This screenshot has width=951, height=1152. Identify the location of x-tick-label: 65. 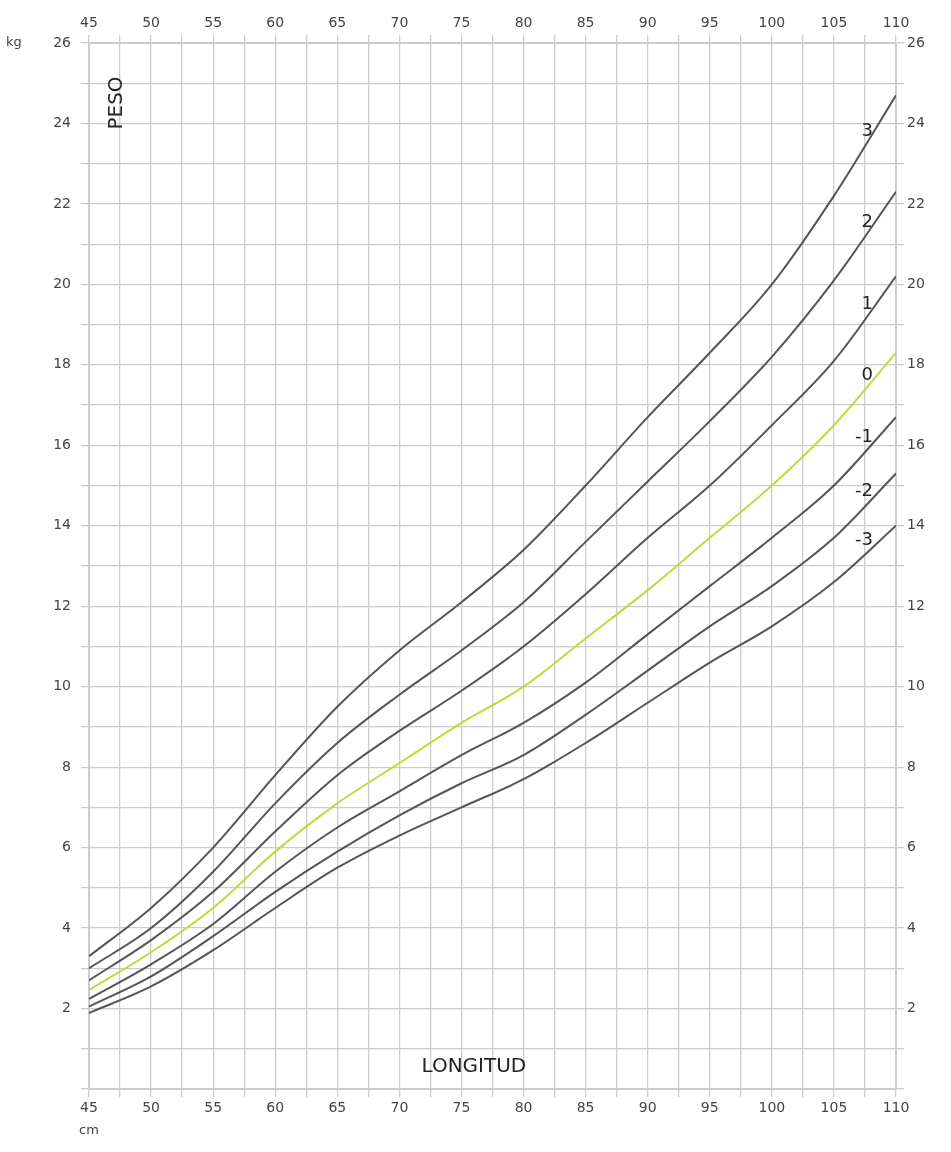
(337, 1107).